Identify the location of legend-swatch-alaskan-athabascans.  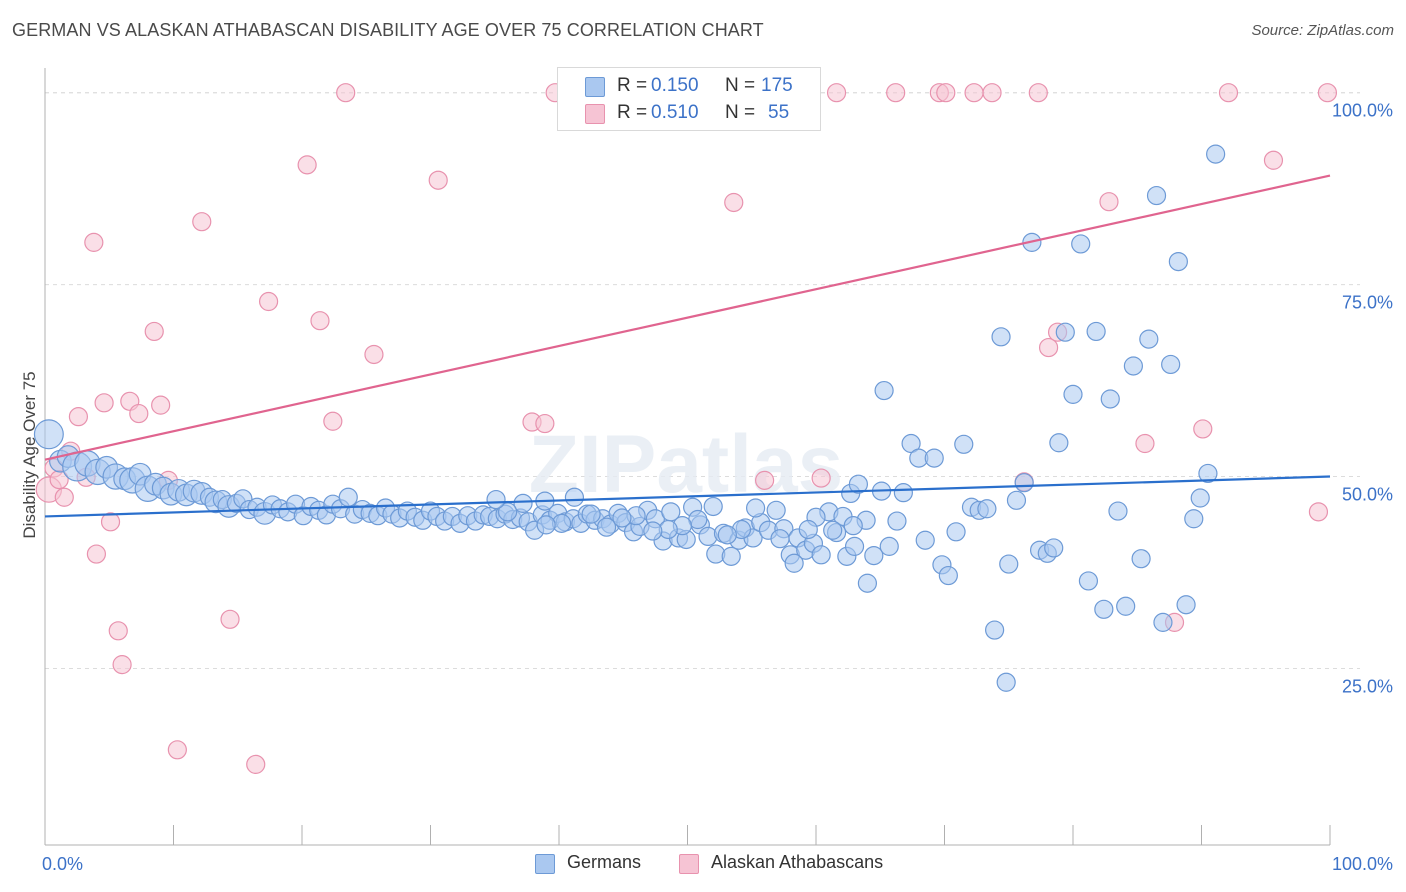
(595, 114).